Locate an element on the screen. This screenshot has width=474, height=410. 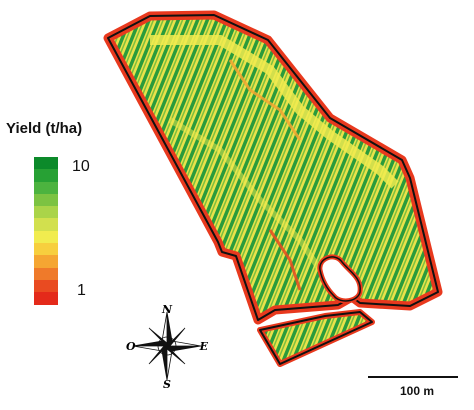
legend-color-bar is located at coordinates (46, 231).